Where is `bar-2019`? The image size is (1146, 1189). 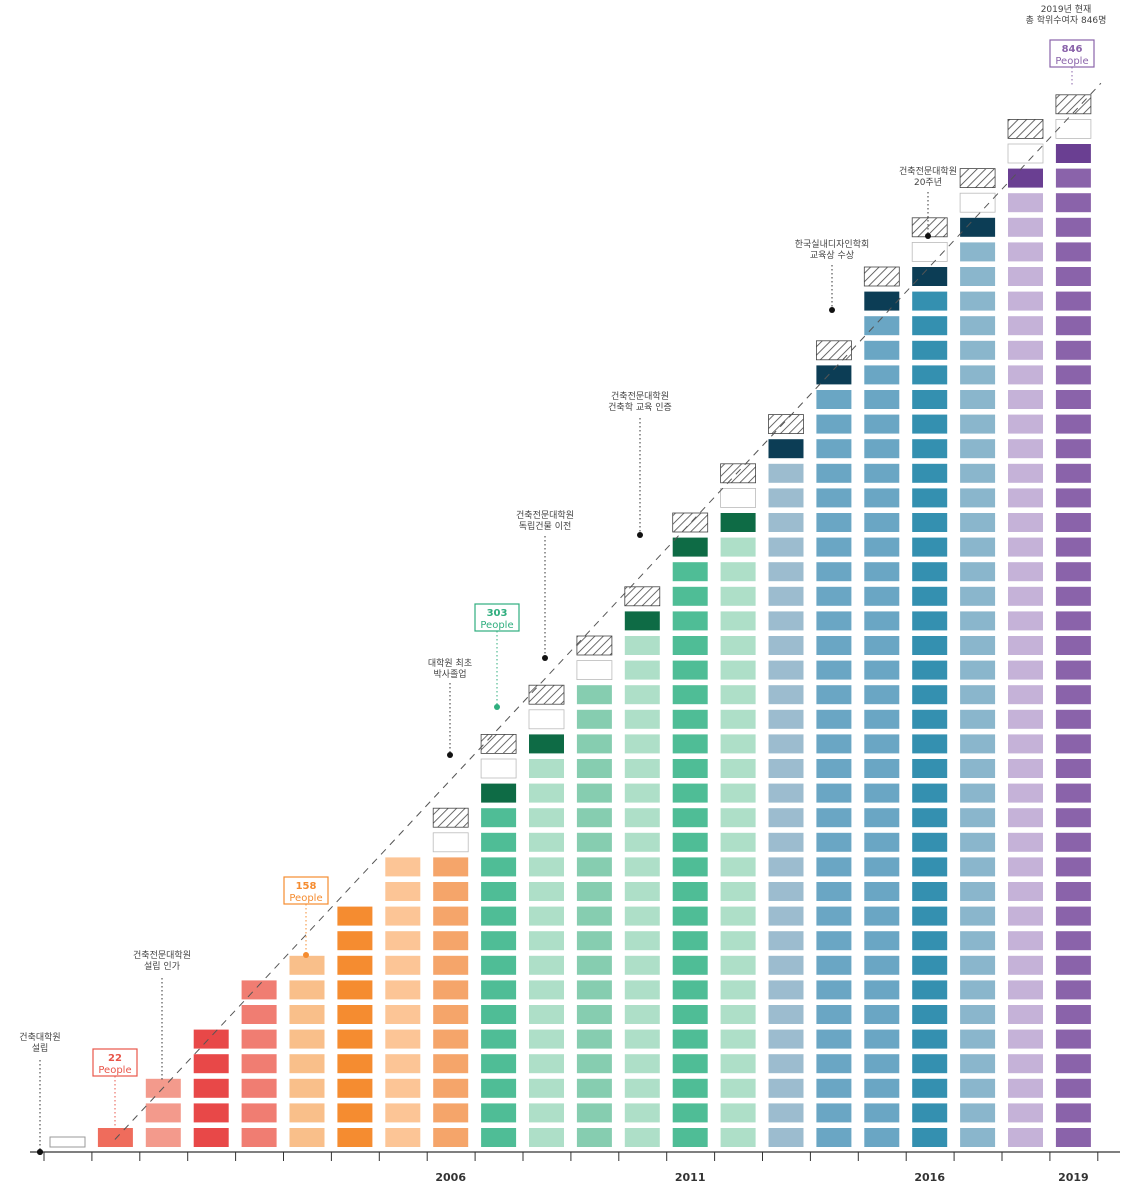
bar-2019 is located at coordinates (1073, 620).